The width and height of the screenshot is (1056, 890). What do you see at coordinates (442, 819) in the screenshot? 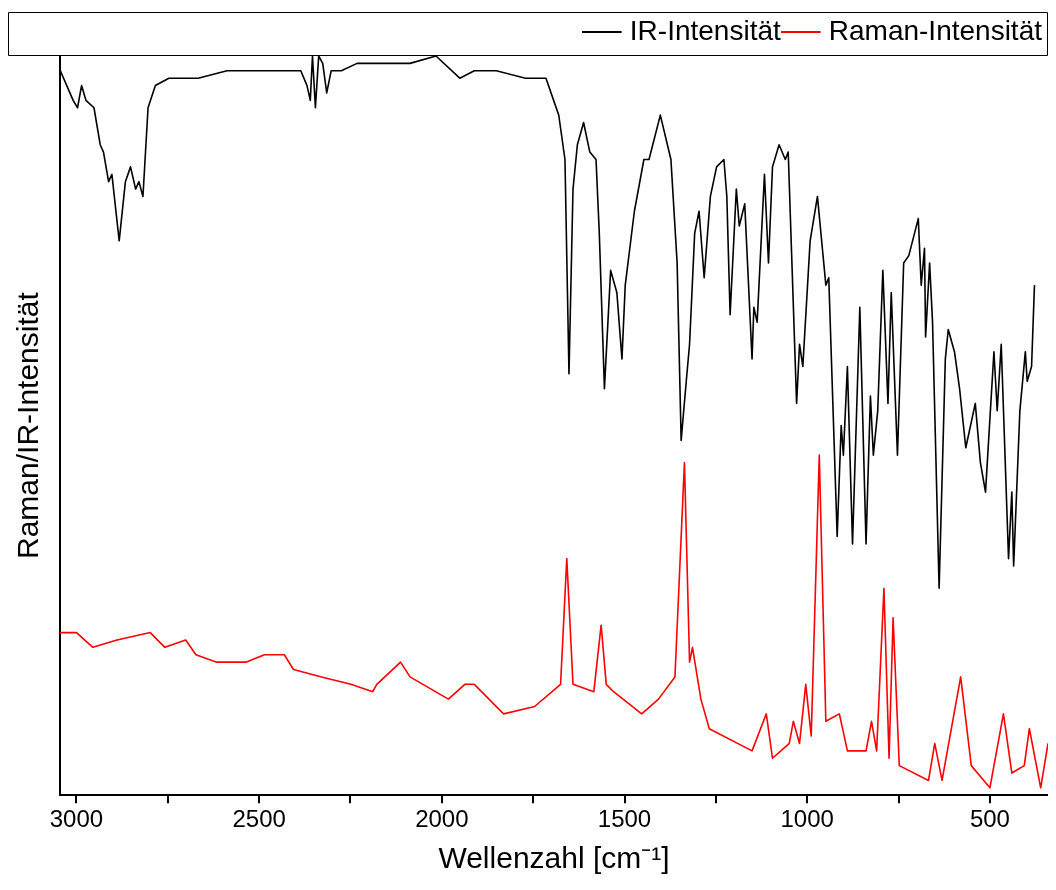
I see `x-tick-label: 2000` at bounding box center [442, 819].